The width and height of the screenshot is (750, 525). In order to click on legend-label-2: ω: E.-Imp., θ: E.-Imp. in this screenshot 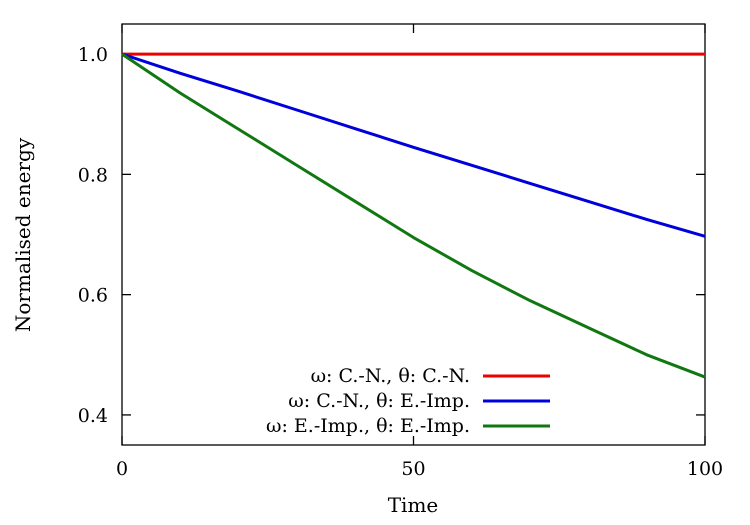, I will do `click(368, 426)`.